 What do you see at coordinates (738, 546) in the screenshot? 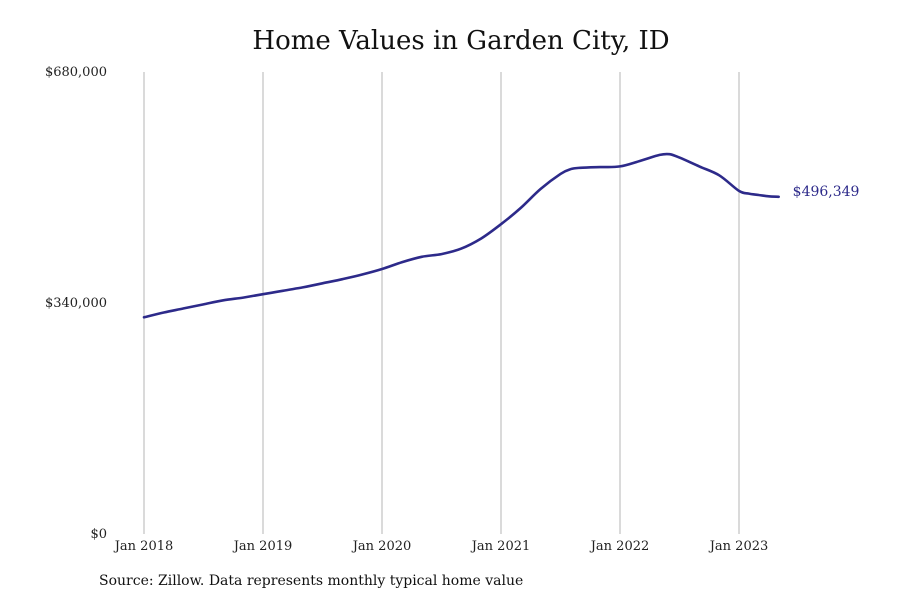
I see `x-tick-label: Jan 2023` at bounding box center [738, 546].